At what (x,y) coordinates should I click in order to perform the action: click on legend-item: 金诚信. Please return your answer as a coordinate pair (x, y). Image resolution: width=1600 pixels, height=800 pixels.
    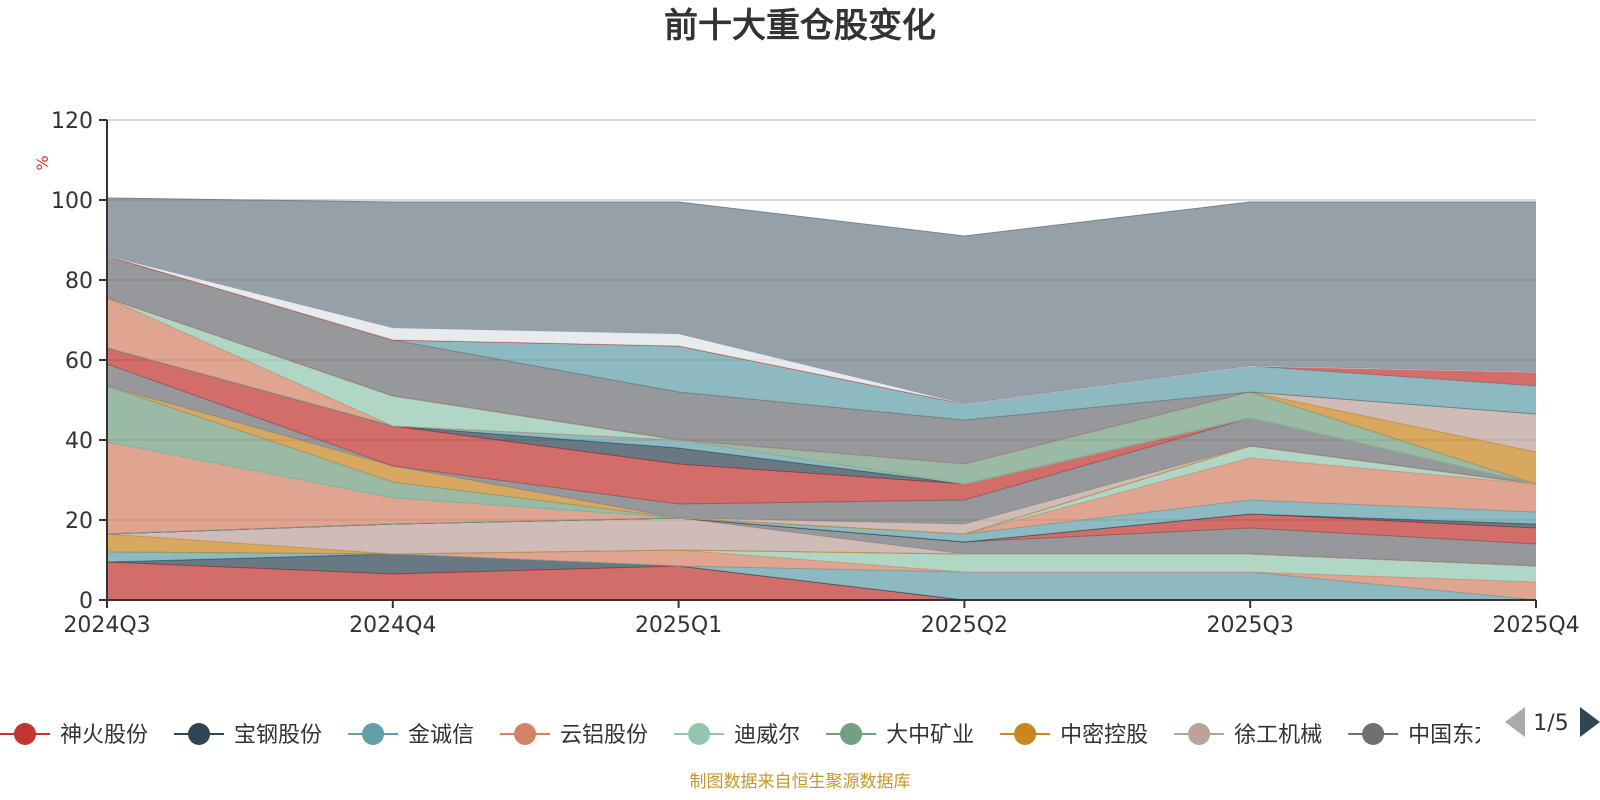
    Looking at the image, I should click on (411, 735).